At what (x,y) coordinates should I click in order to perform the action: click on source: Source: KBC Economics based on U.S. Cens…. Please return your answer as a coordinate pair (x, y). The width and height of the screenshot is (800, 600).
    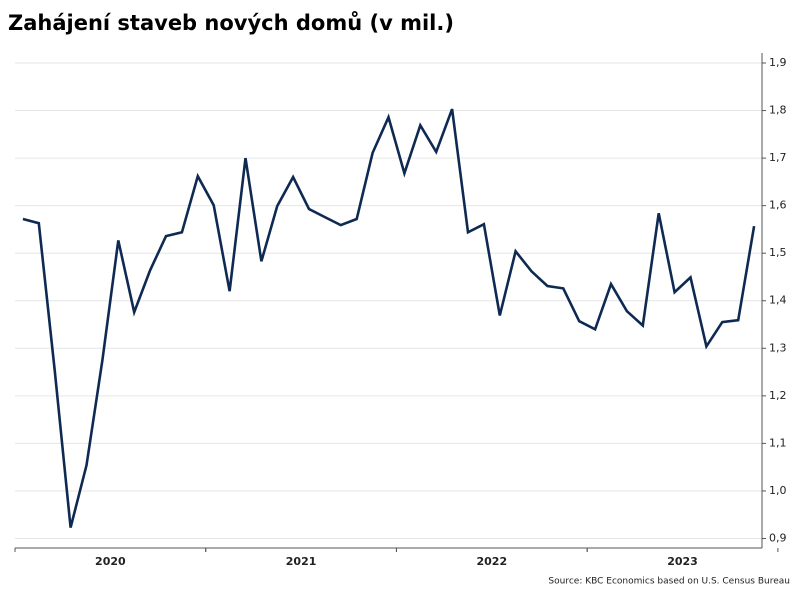
    Looking at the image, I should click on (669, 582).